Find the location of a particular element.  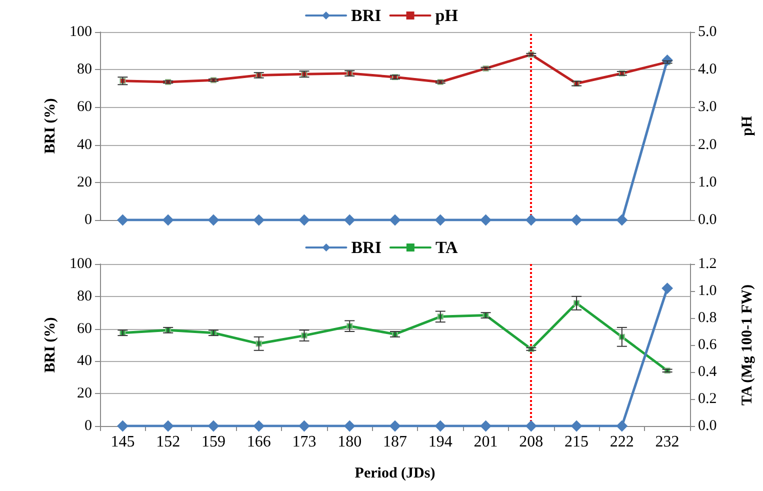

x-tick-label: 194 is located at coordinates (440, 442).